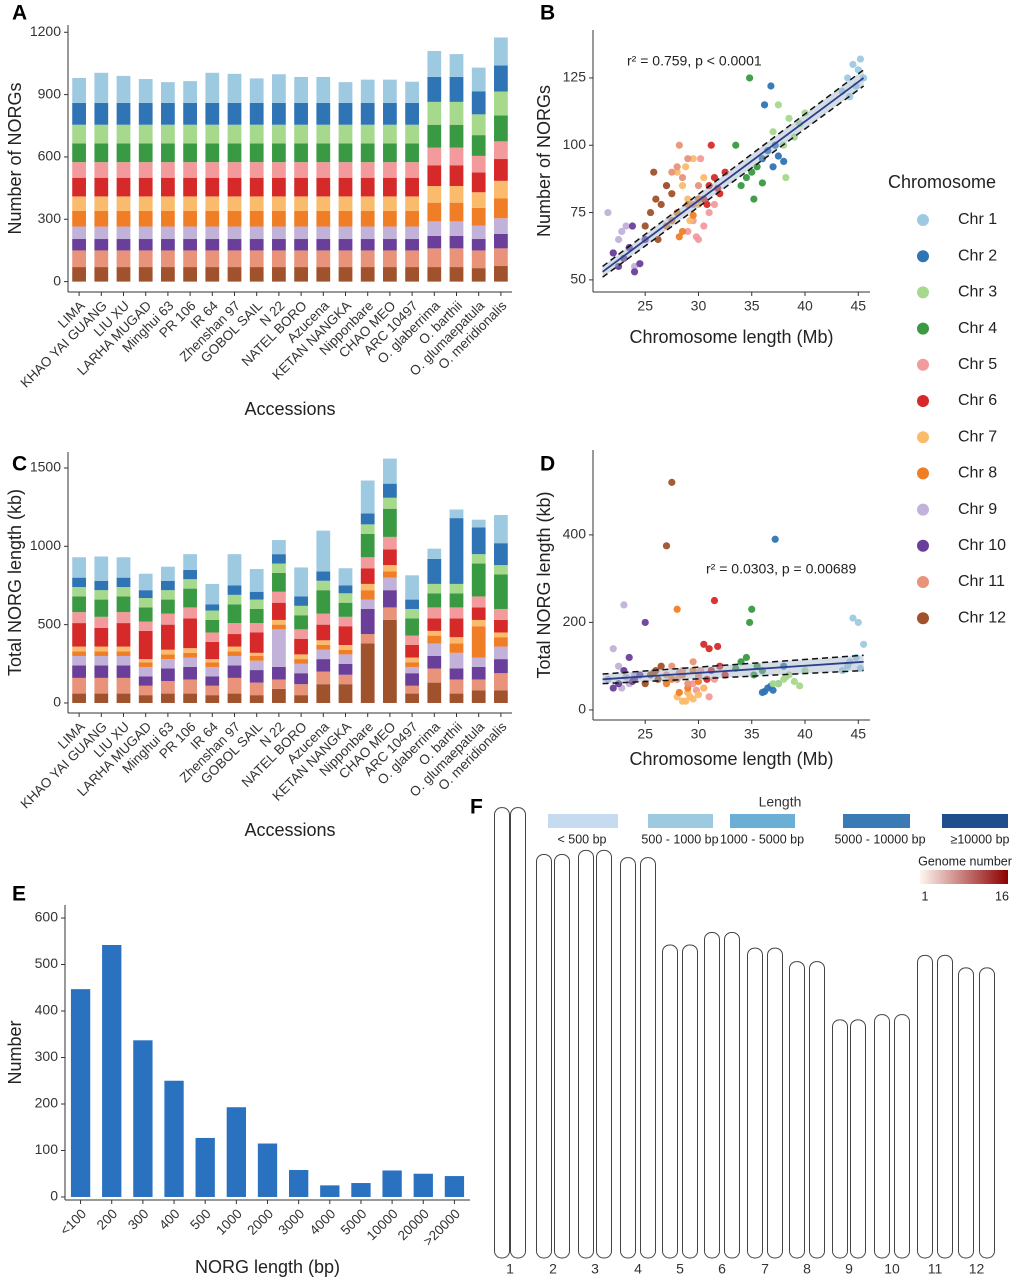  What do you see at coordinates (925, 896) in the screenshot?
I see `heat-min: 1` at bounding box center [925, 896].